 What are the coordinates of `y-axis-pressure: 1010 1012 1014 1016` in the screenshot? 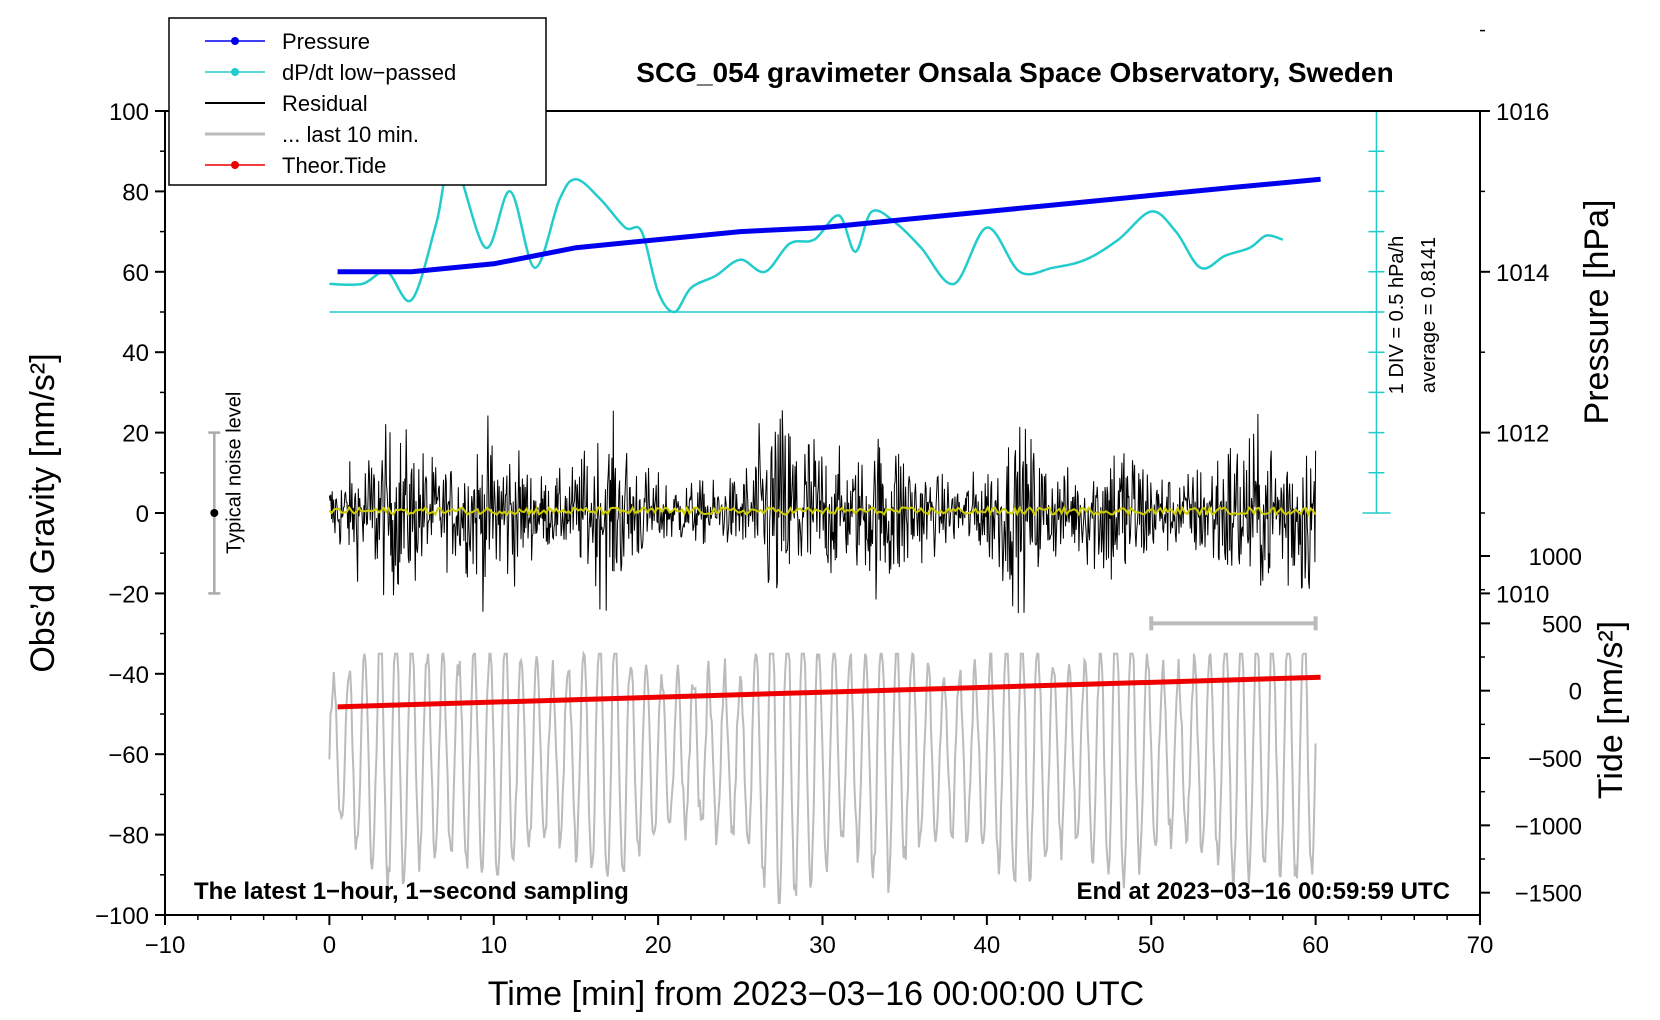 It's located at (1514, 318).